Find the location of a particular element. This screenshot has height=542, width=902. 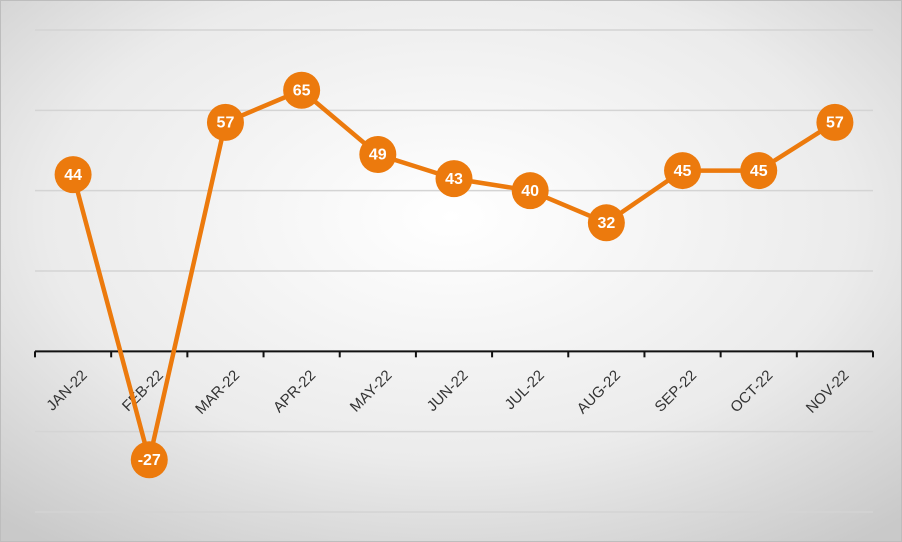

data-label: -27 is located at coordinates (149, 460).